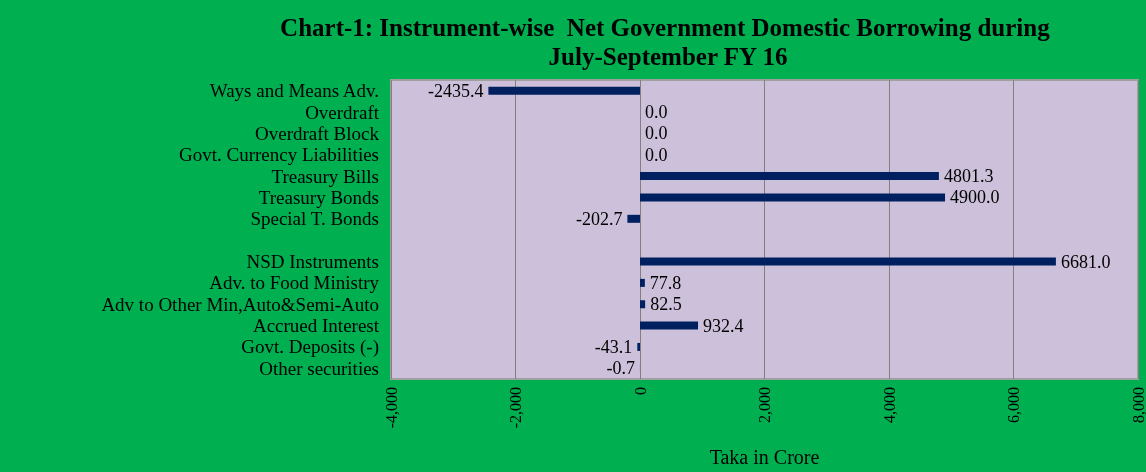 This screenshot has height=472, width=1146. Describe the element at coordinates (613, 346) in the screenshot. I see `data-label: -43.1` at that location.